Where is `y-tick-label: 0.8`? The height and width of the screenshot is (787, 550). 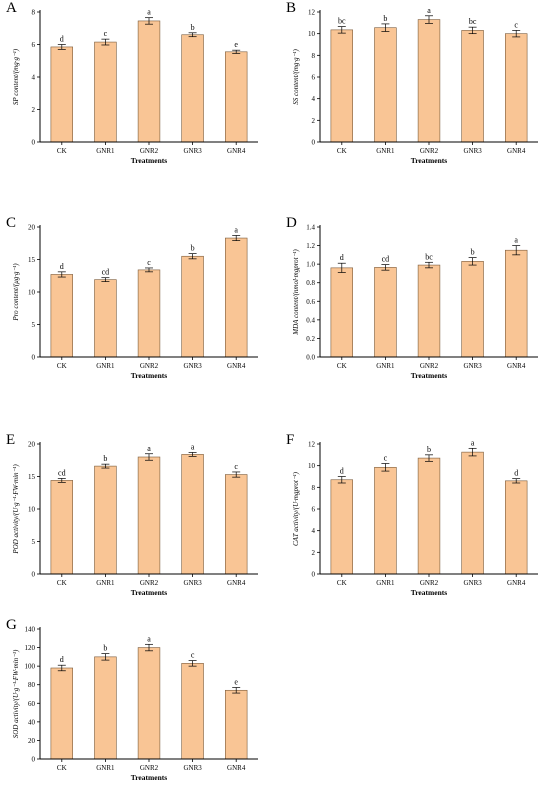 y-tick-label: 0.8 is located at coordinates (310, 283).